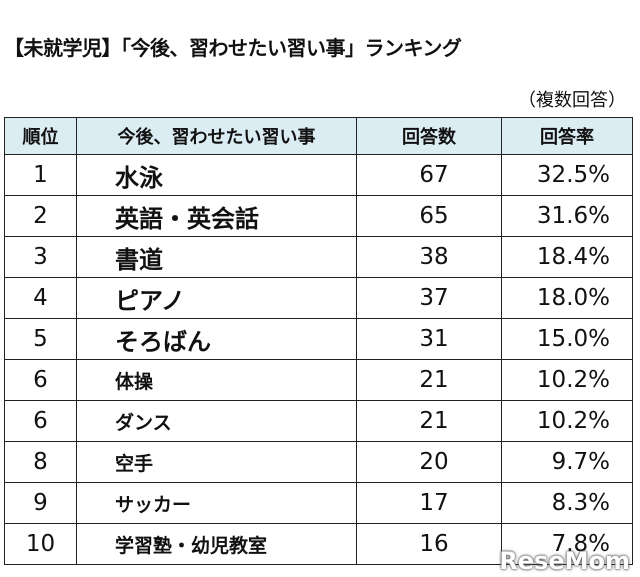  I want to click on rate-cell: 32.5%, so click(567, 175).